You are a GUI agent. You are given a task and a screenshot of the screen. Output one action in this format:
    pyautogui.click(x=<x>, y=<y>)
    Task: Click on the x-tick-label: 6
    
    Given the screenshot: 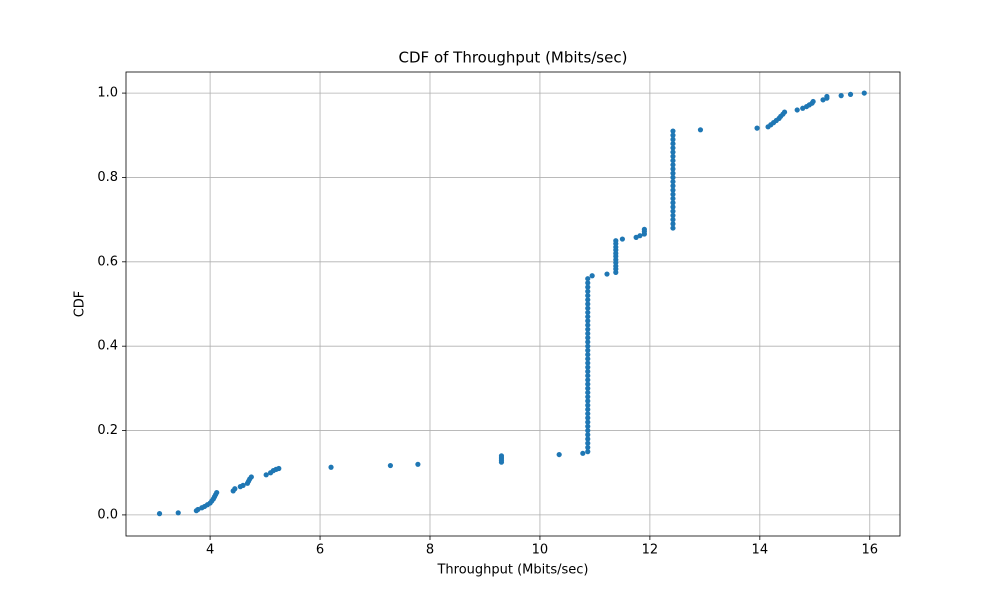 What is the action you would take?
    pyautogui.click(x=320, y=550)
    